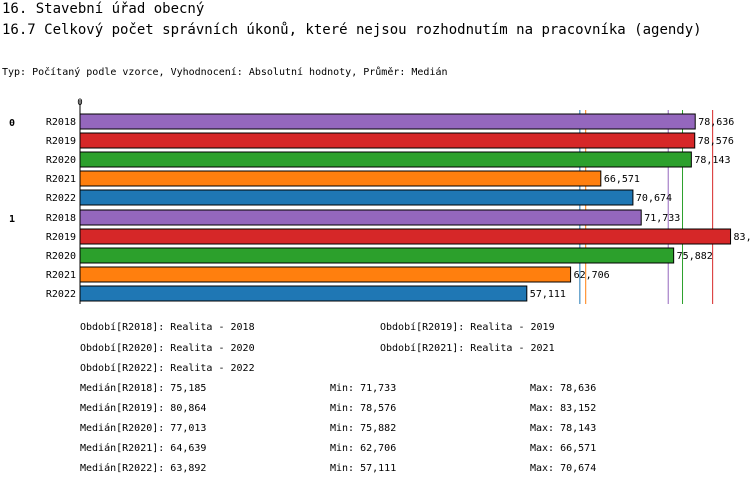 The image size is (750, 486). I want to click on page-title: 16. Stavební úřad obecný, so click(103, 9).